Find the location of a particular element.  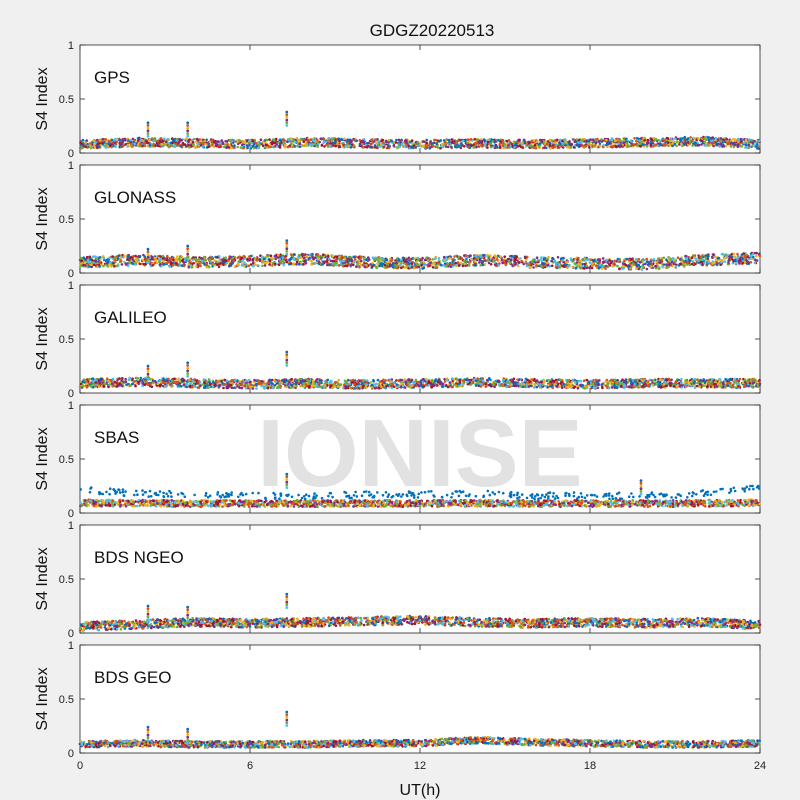

y-tick-label: 1 is located at coordinates (71, 46).